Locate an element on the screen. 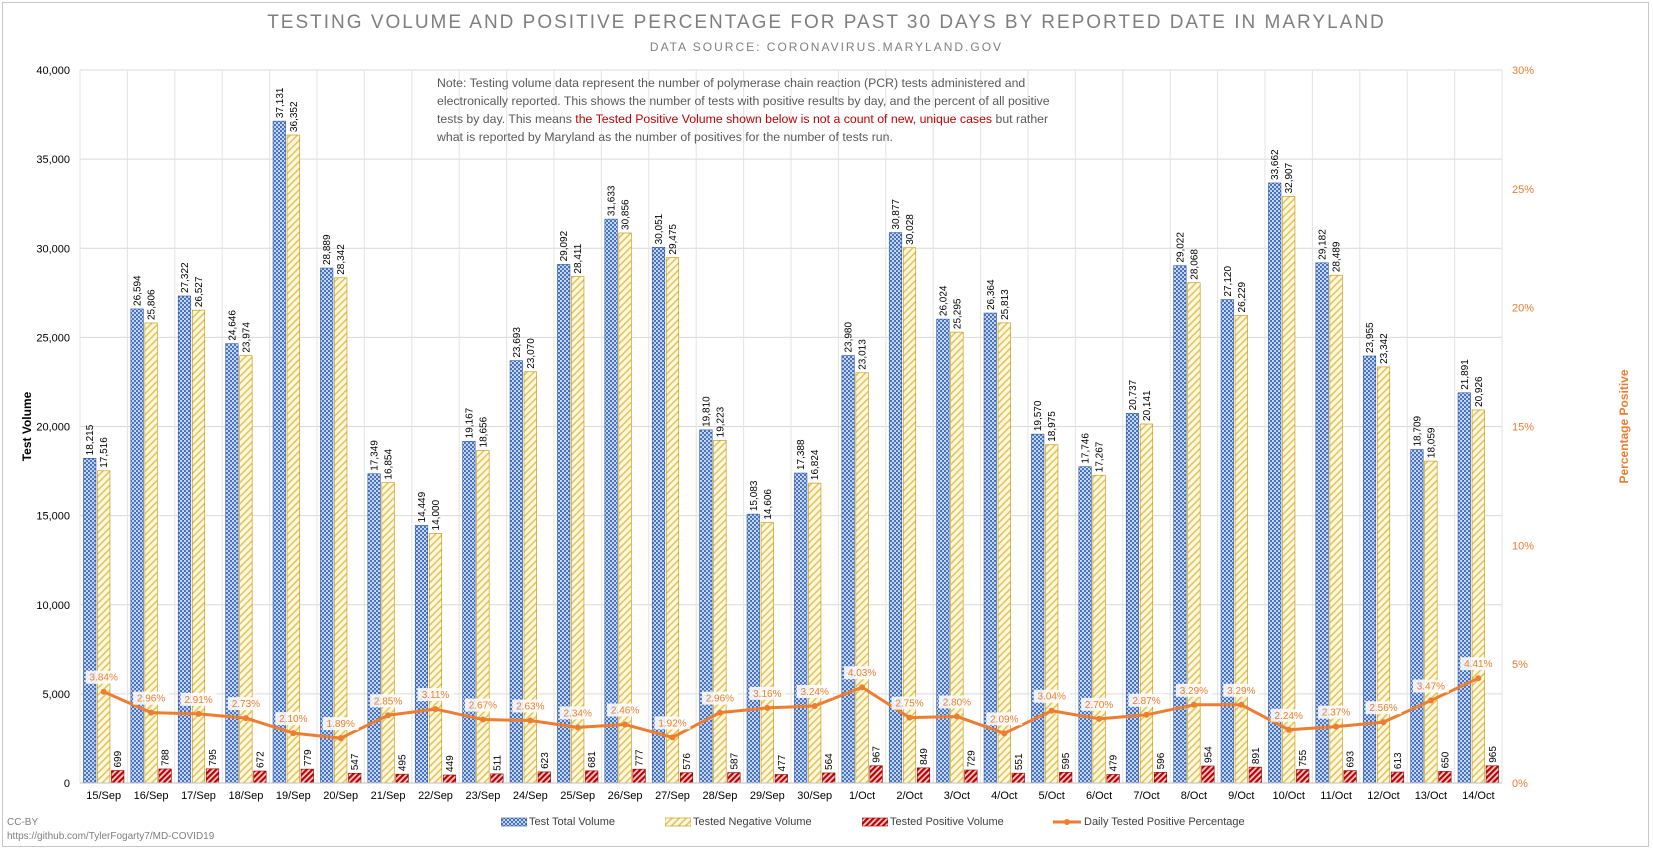  label-tested-positive: 729 is located at coordinates (971, 758).